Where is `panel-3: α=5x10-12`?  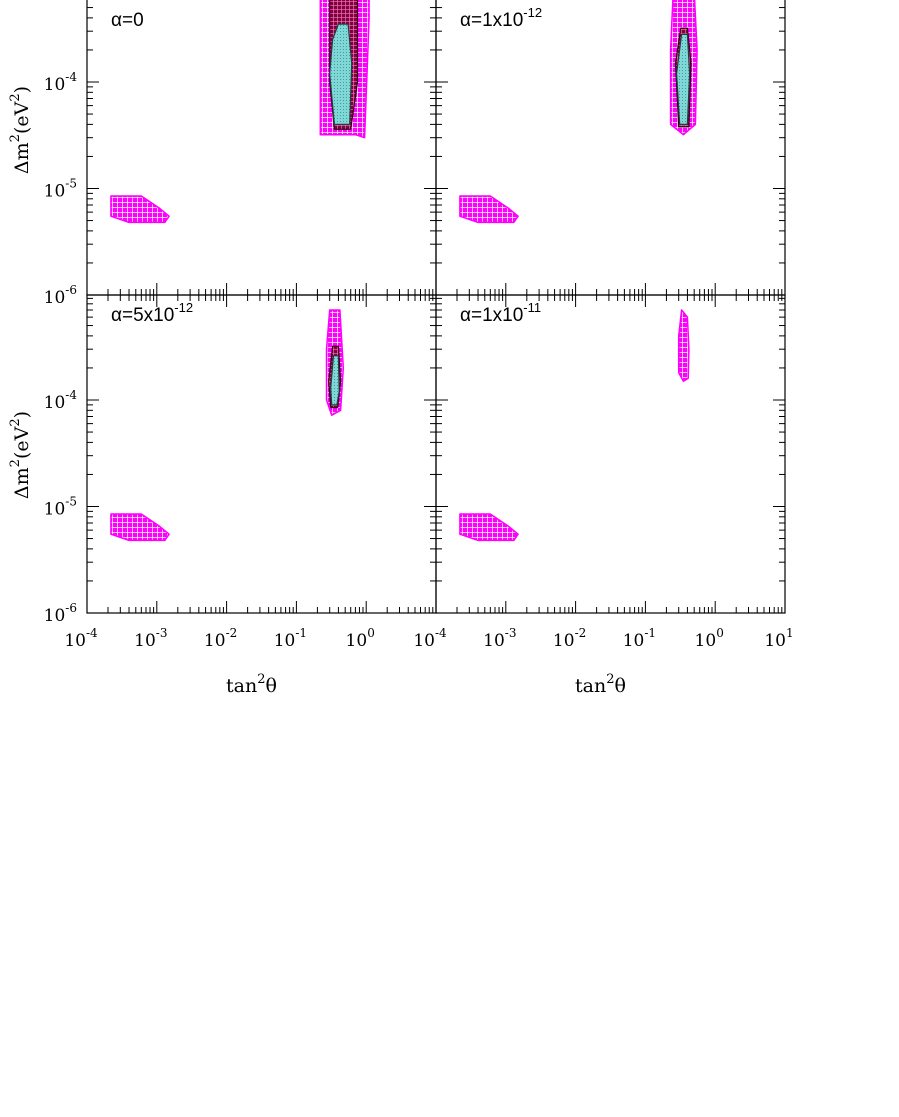 panel-3: α=5x10-12 is located at coordinates (261, 454).